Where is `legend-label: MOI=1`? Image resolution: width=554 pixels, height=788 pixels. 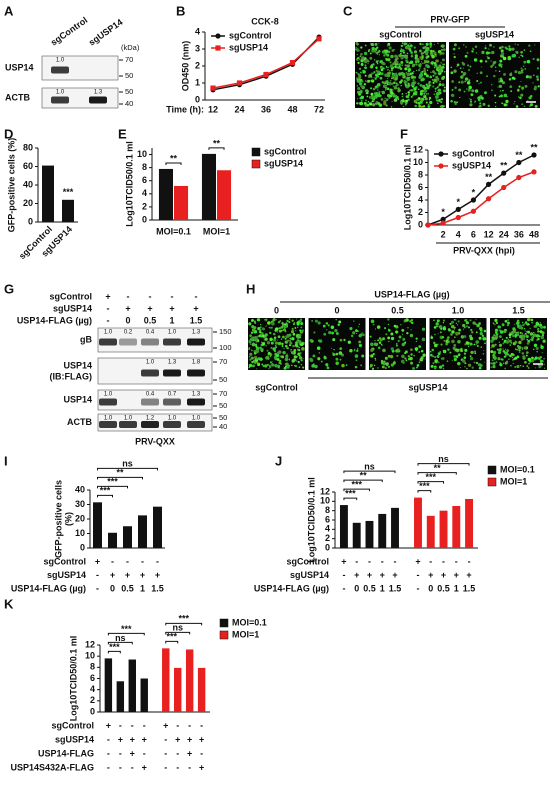 legend-label: MOI=1 is located at coordinates (513, 481).